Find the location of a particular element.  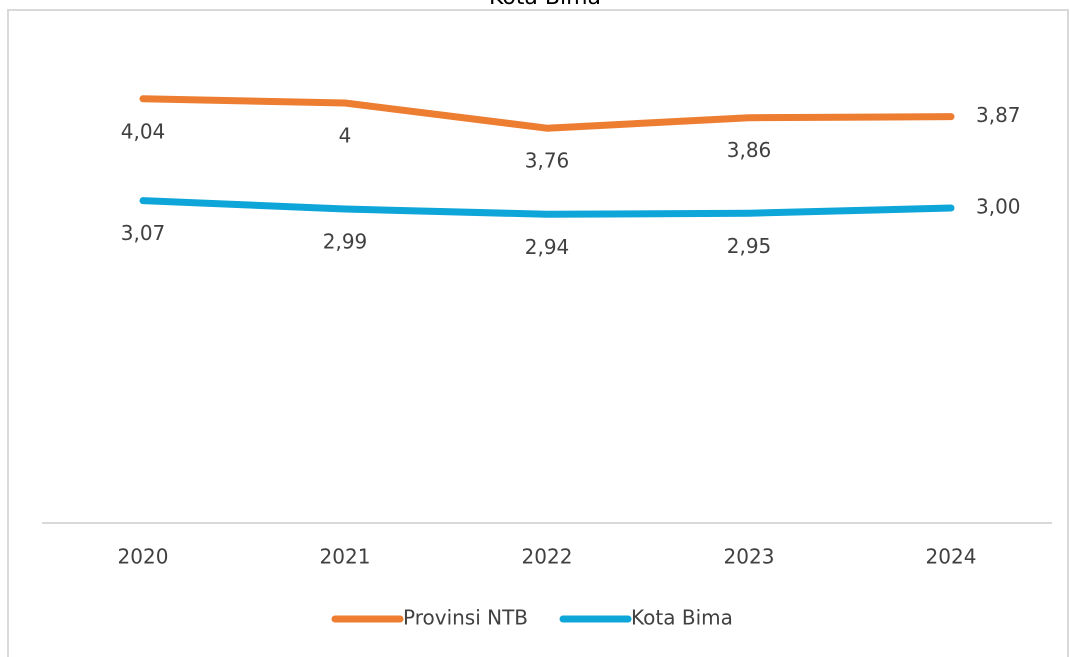

data-label: 3,76 is located at coordinates (547, 161).